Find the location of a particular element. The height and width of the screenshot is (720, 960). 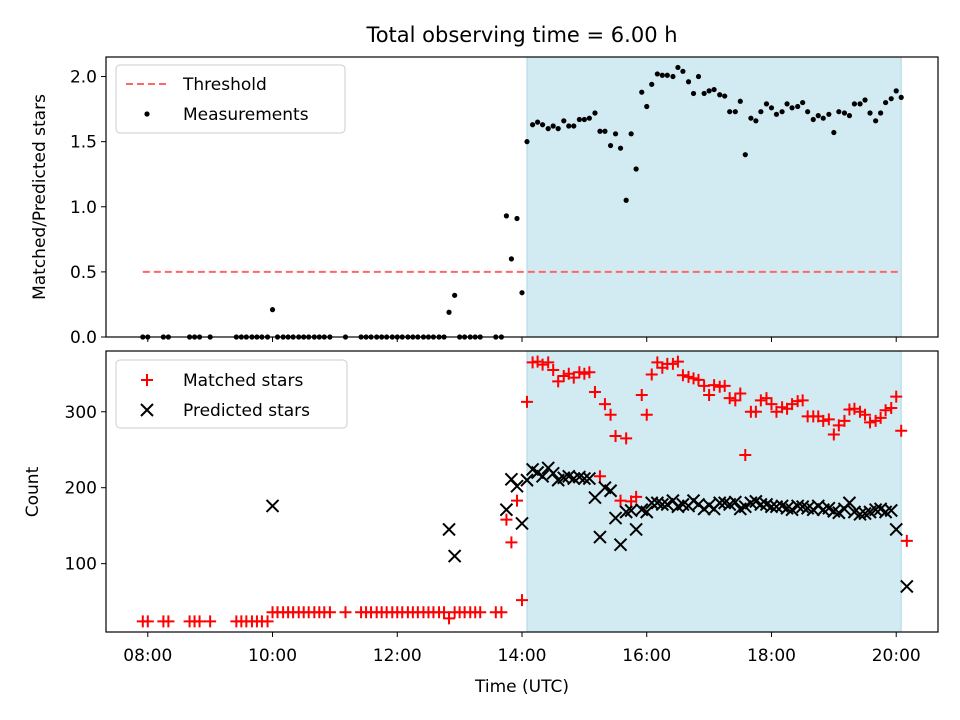

bottom-y-tick-label: 100 is located at coordinates (81, 565).